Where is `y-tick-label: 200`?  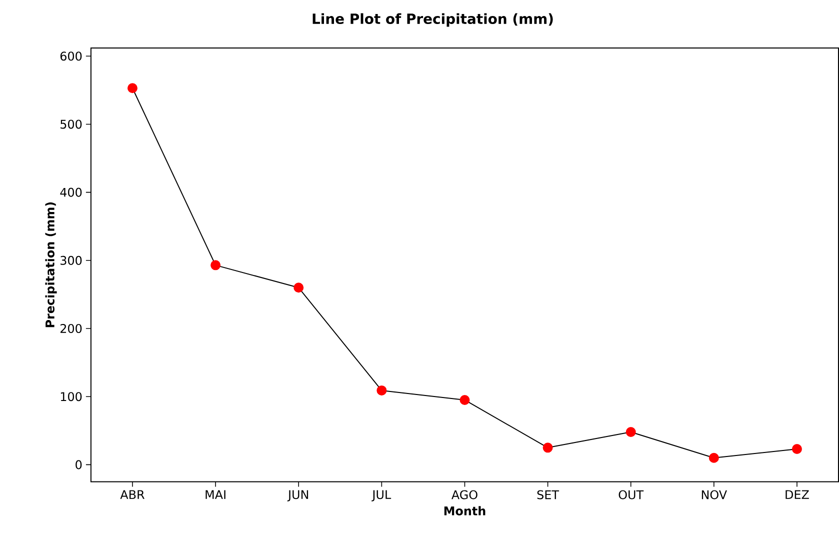 y-tick-label: 200 is located at coordinates (71, 329).